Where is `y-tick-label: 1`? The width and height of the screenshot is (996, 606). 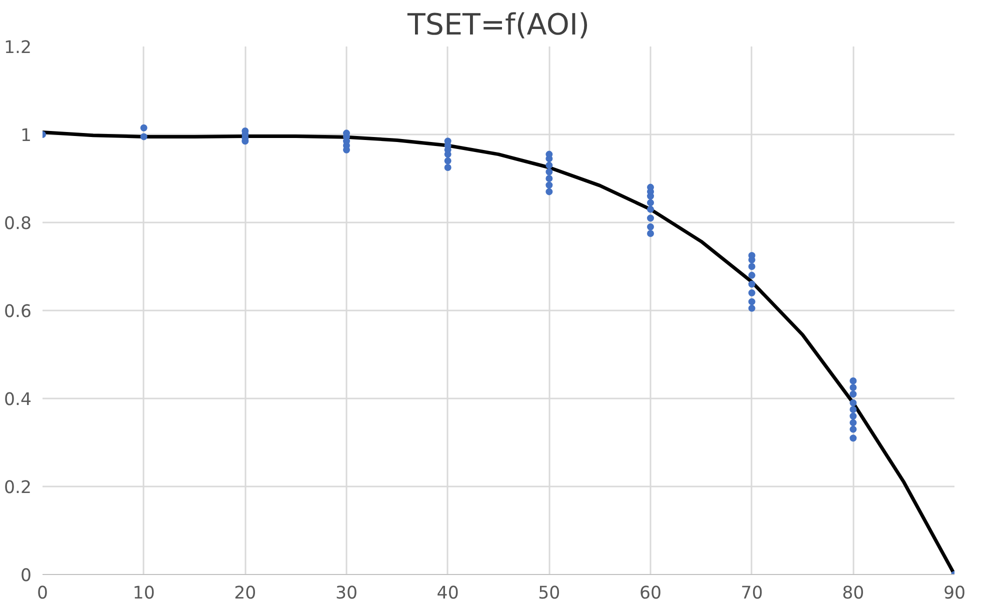
y-tick-label: 1 is located at coordinates (26, 136).